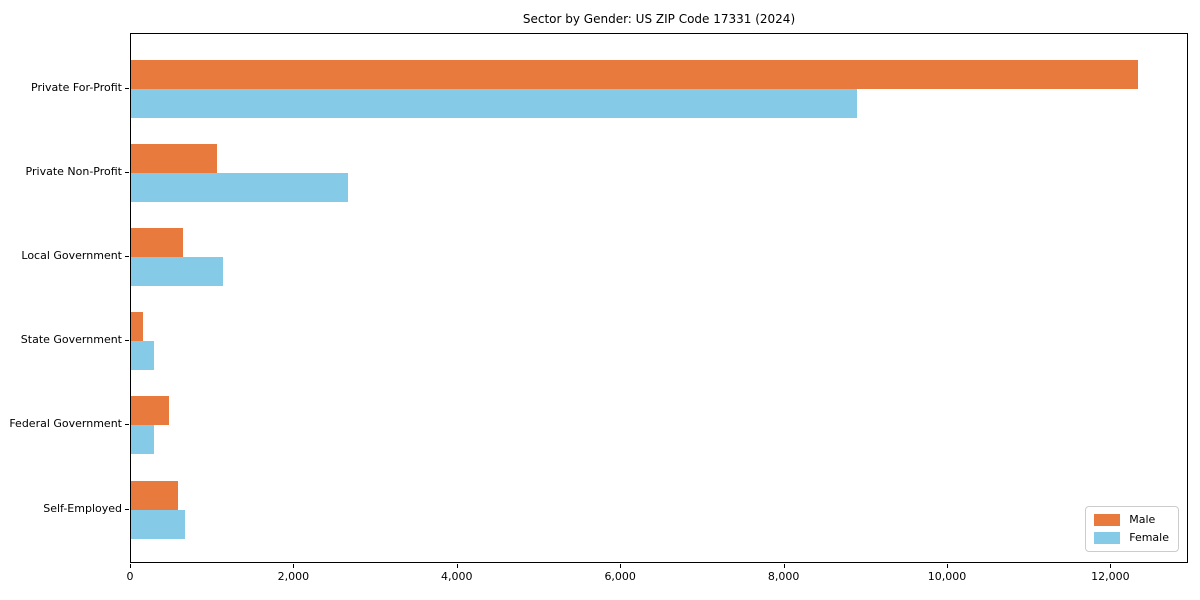 The width and height of the screenshot is (1200, 600). Describe the element at coordinates (293, 576) in the screenshot. I see `x-axis-tick-label: 2,000` at that location.